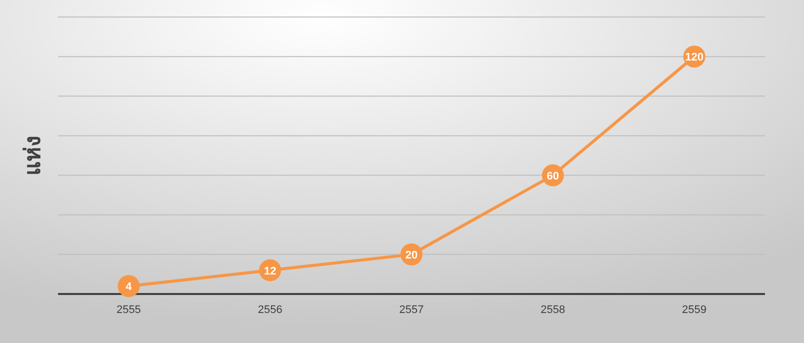  What do you see at coordinates (128, 310) in the screenshot?
I see `x-tick-label: 2555` at bounding box center [128, 310].